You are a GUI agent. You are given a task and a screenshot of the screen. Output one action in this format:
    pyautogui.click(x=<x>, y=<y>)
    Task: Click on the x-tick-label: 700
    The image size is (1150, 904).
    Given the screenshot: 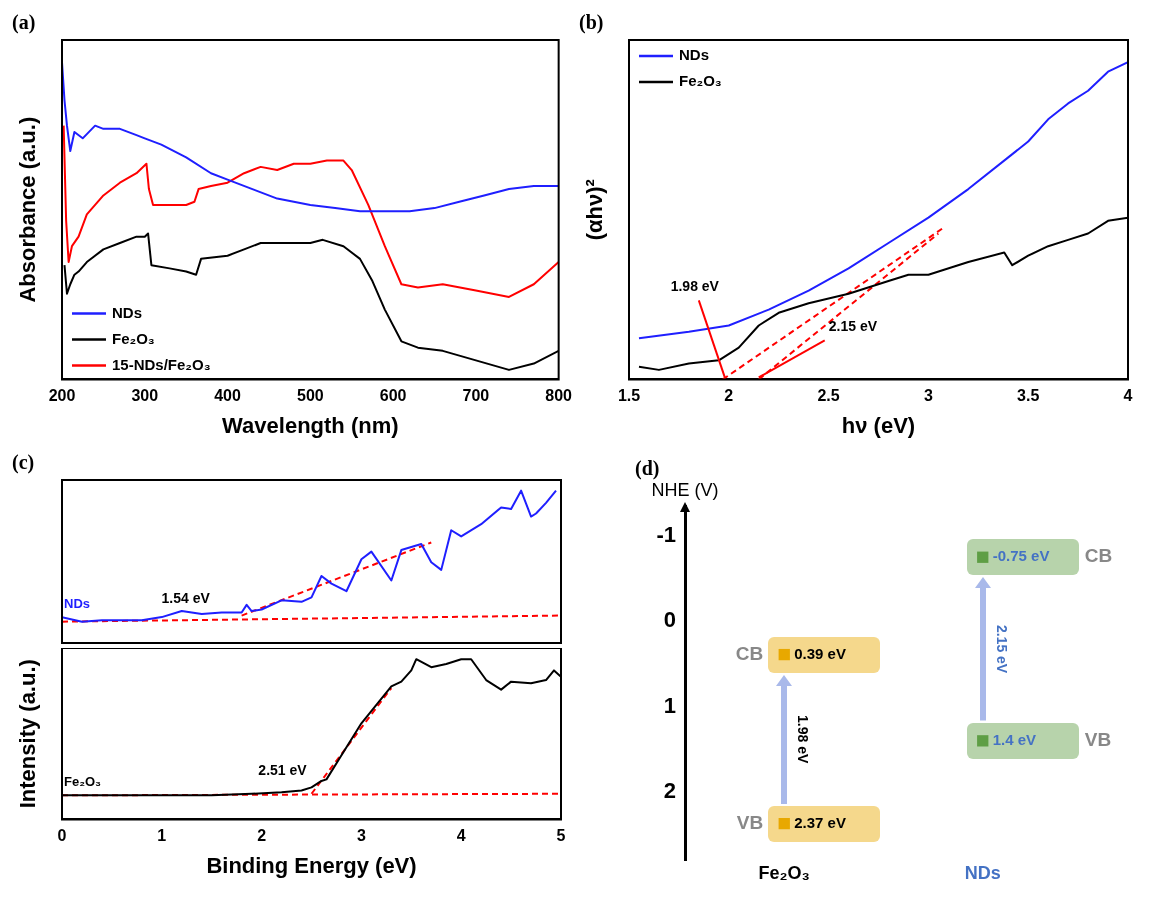 What is the action you would take?
    pyautogui.click(x=476, y=396)
    